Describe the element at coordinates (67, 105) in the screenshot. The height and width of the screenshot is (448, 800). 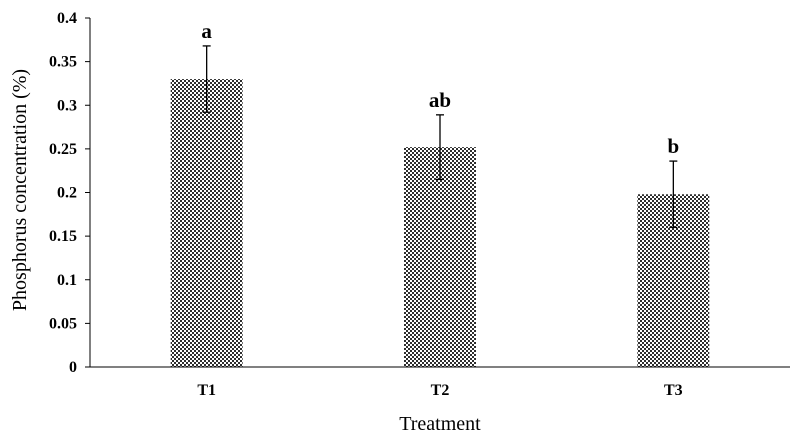
I see `y-tick-label: 0.3` at that location.